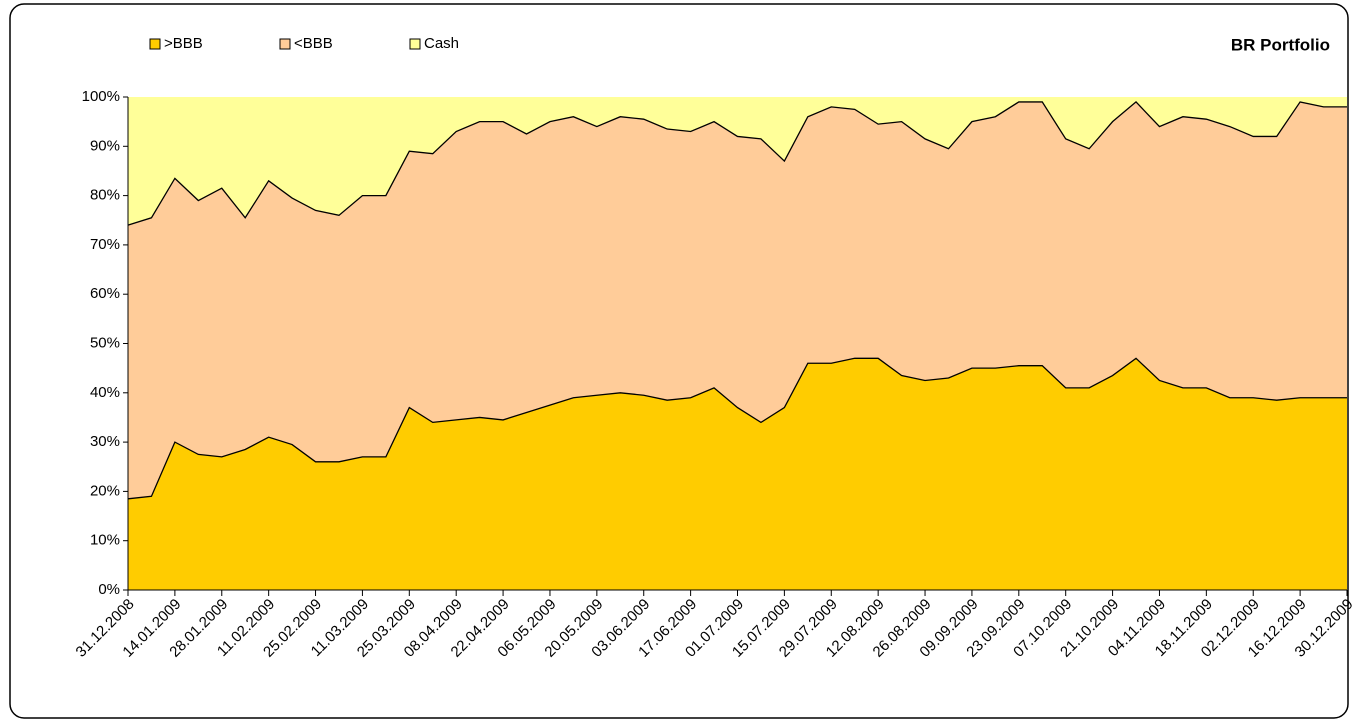 Image resolution: width=1352 pixels, height=728 pixels. Describe the element at coordinates (1280, 44) in the screenshot. I see `chart-title: BR Portfolio` at that location.